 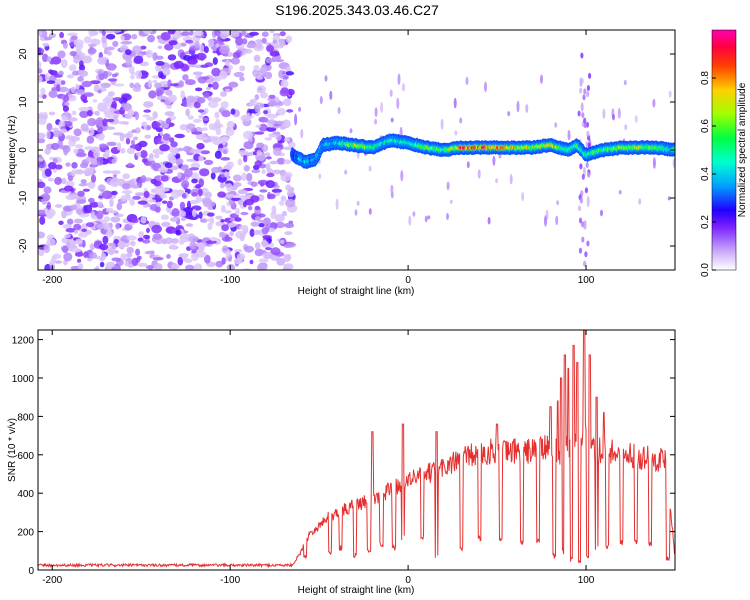 I want to click on spectrogram-y-axis-label: Frequency (Hz), so click(x=12, y=150).